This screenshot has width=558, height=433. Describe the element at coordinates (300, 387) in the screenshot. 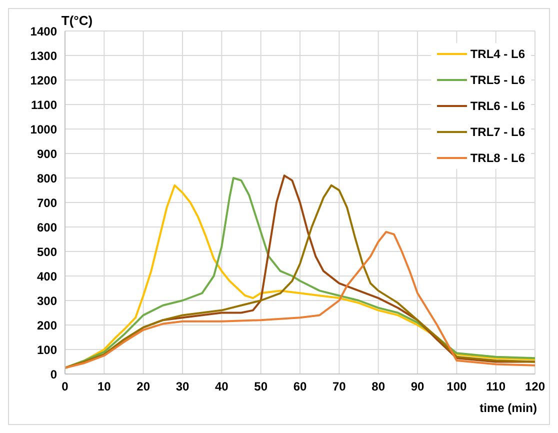

I see `x-tick-label: 60` at that location.